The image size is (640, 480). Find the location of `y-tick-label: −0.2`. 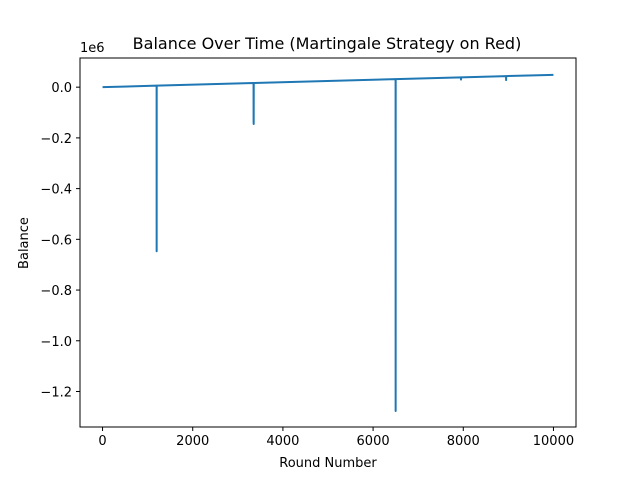

y-tick-label: −0.2 is located at coordinates (56, 139).